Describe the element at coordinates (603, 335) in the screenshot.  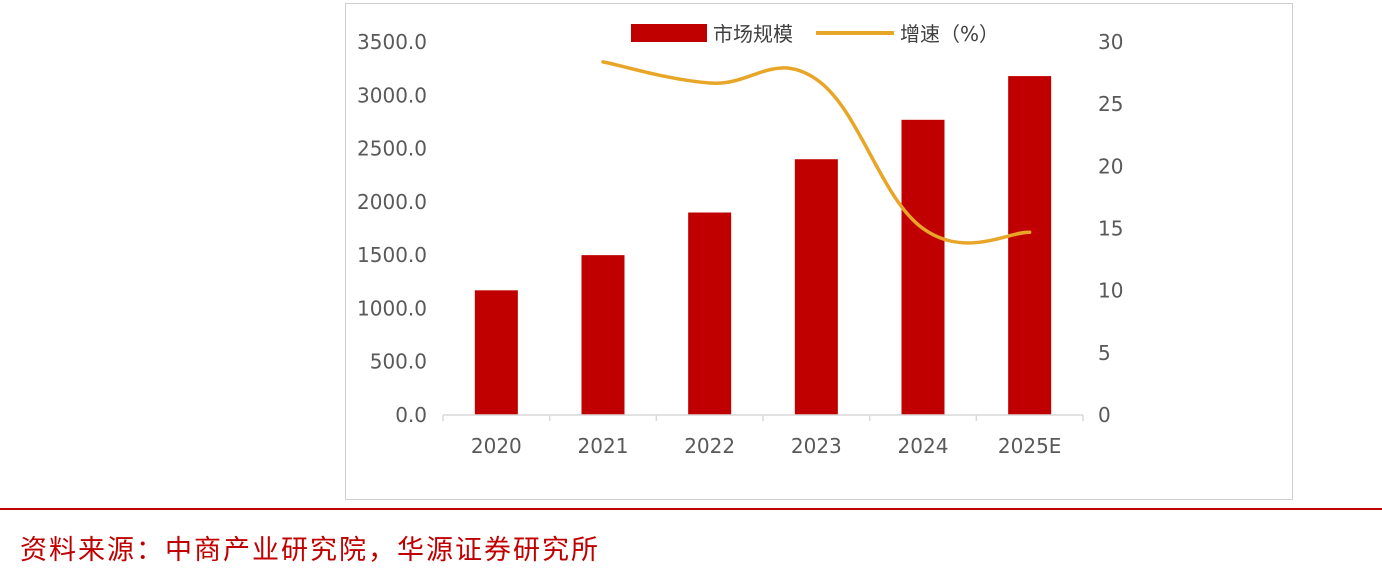
I see `bar-2021` at that location.